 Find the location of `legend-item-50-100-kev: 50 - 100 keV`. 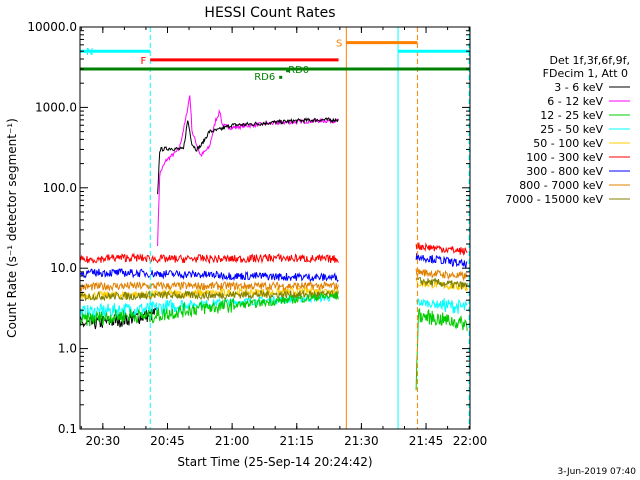

legend-item-50-100-kev: 50 - 100 keV is located at coordinates (581, 143).